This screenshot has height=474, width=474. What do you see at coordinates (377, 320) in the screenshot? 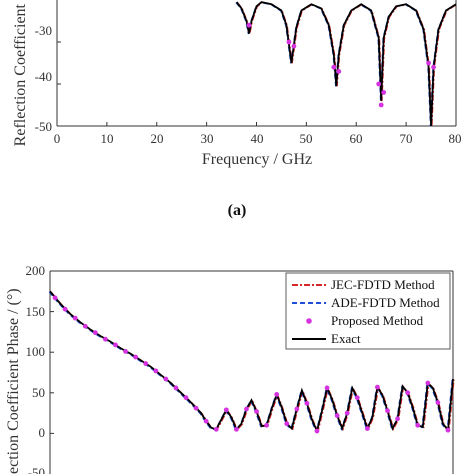
I see `legend-label: Proposed Method` at bounding box center [377, 320].